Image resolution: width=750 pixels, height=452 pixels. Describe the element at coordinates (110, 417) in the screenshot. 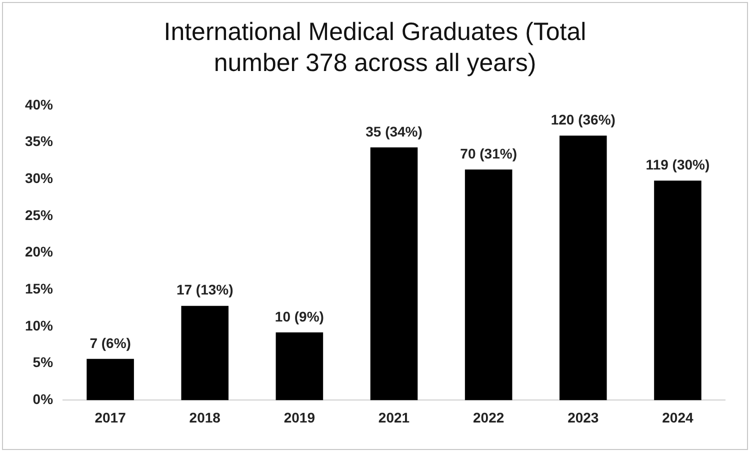

I see `x-tick-label: 2017` at that location.